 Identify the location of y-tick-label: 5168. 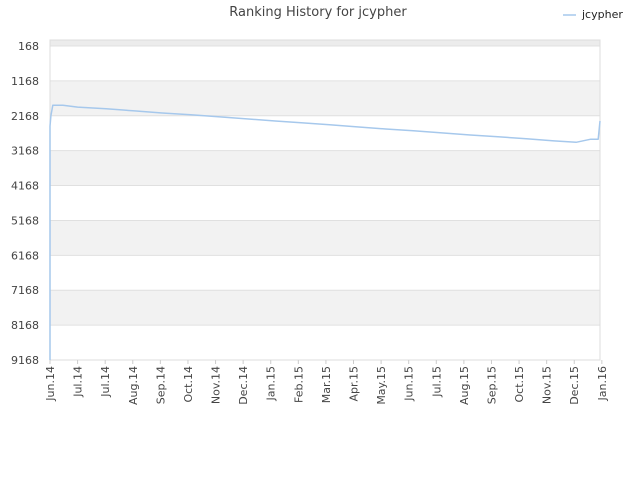
(25, 220).